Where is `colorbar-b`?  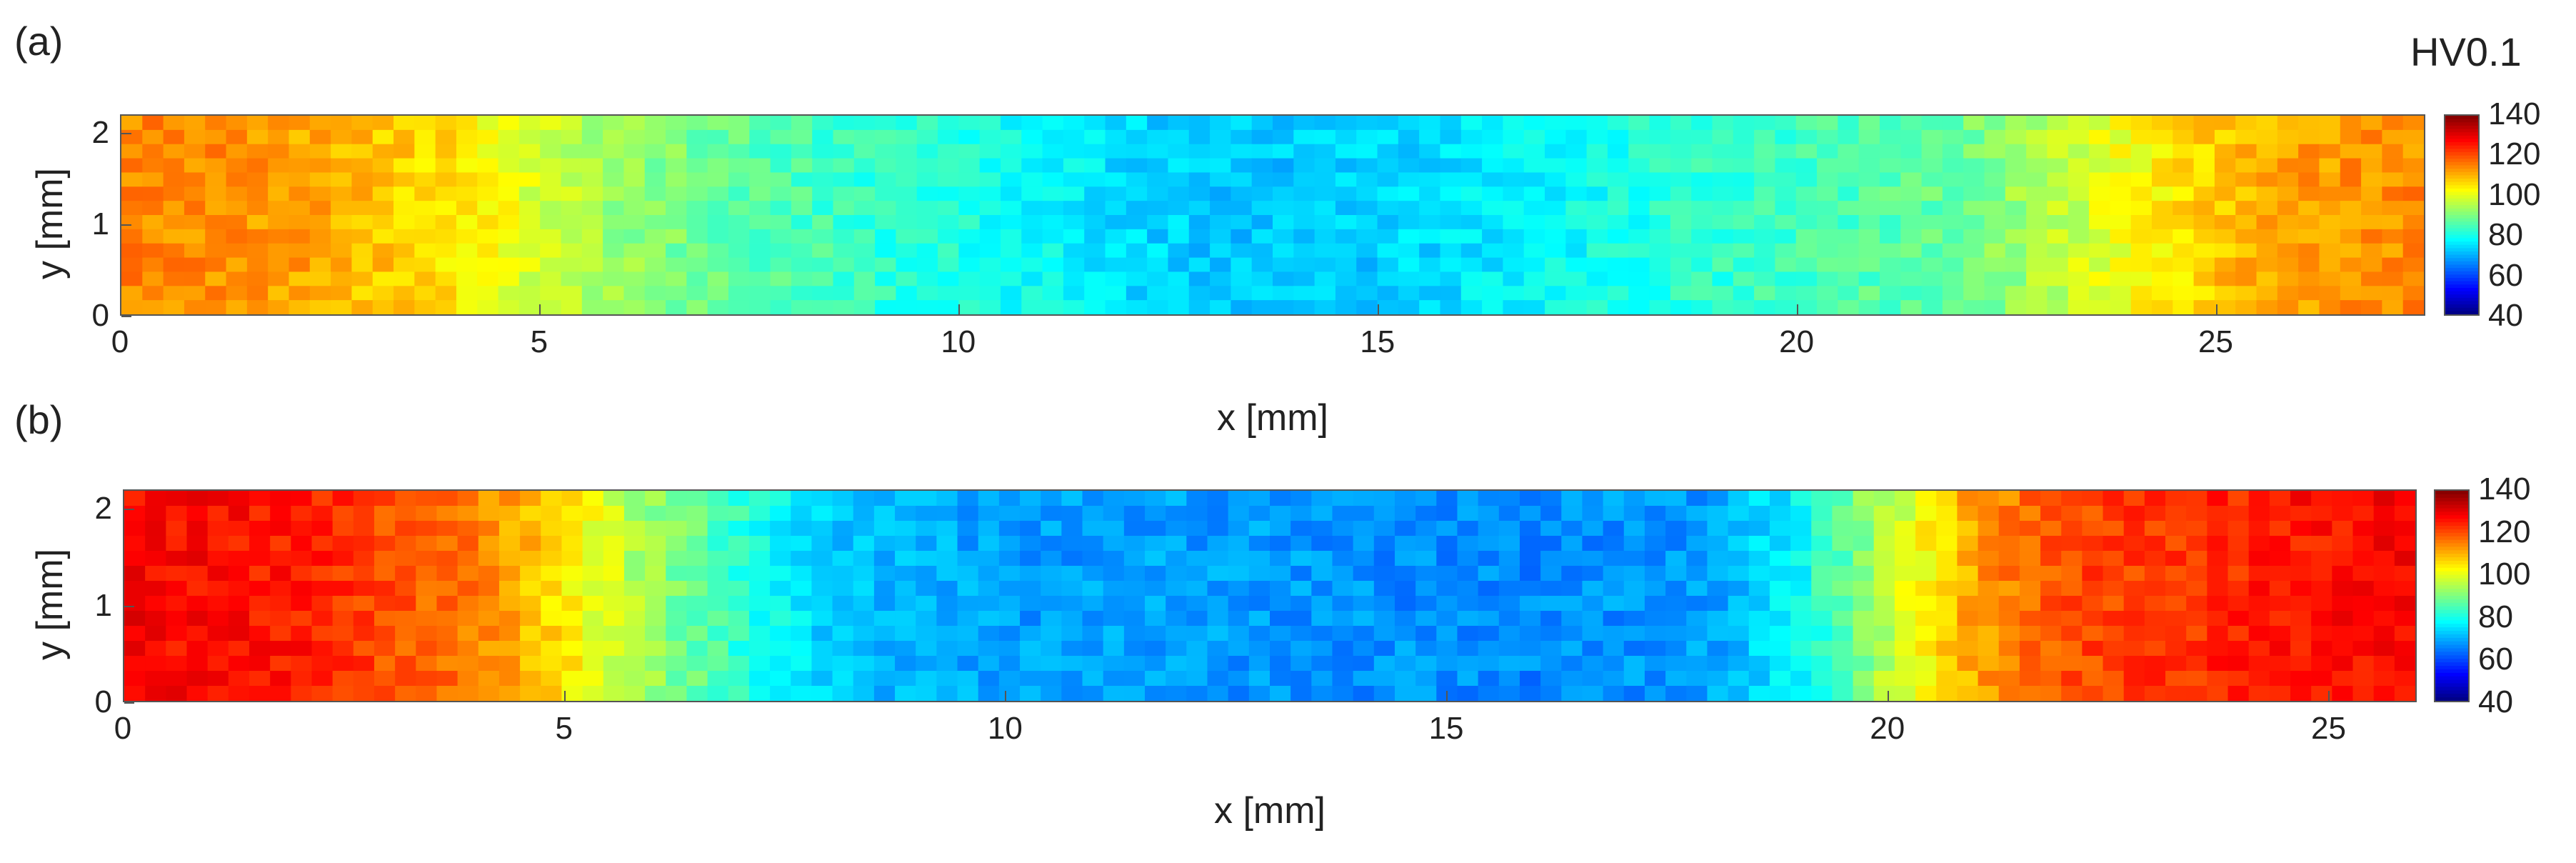 colorbar-b is located at coordinates (2452, 595).